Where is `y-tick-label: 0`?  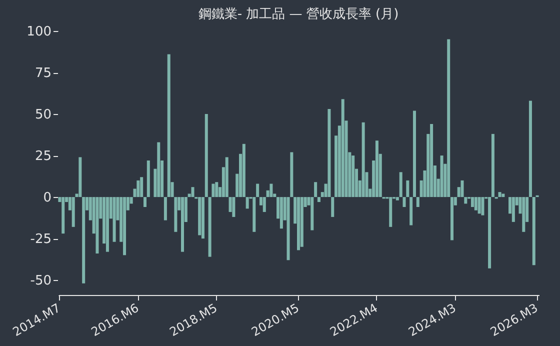
y-tick-label: 0 is located at coordinates (47, 198).